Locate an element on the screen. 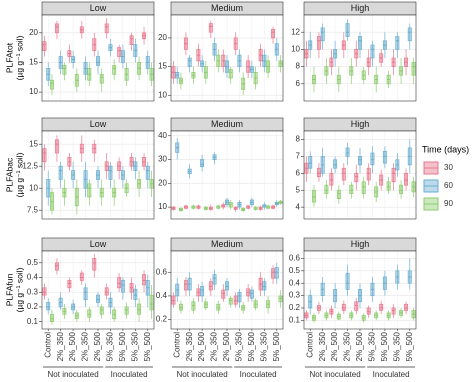 Image resolution: width=474 pixels, height=382 pixels. y-tick-label: 0.3 is located at coordinates (33, 291).